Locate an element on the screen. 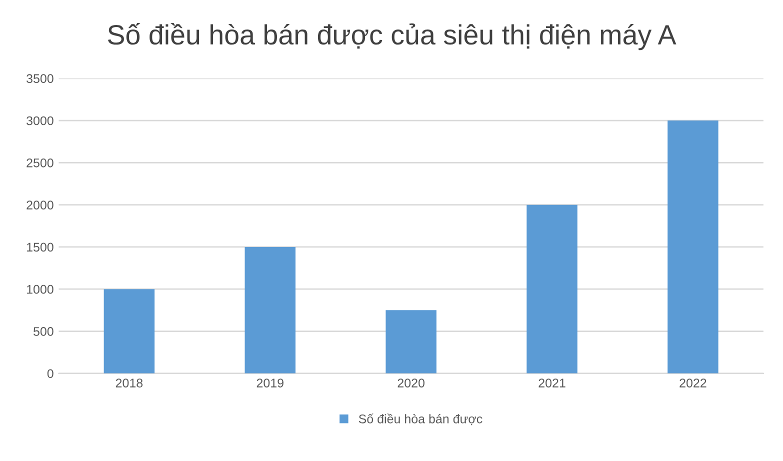  y-tick-label: 2500 is located at coordinates (40, 163).